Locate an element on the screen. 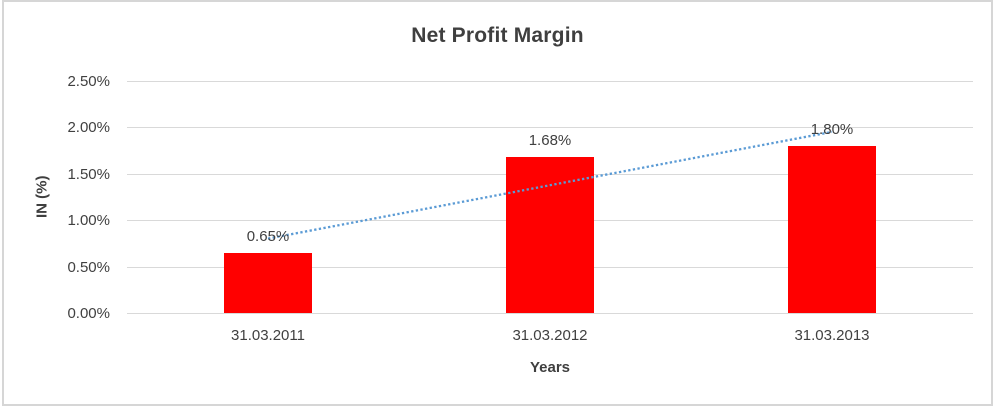 The width and height of the screenshot is (993, 408). y-axis-tick-label: 0.00% is located at coordinates (88, 313).